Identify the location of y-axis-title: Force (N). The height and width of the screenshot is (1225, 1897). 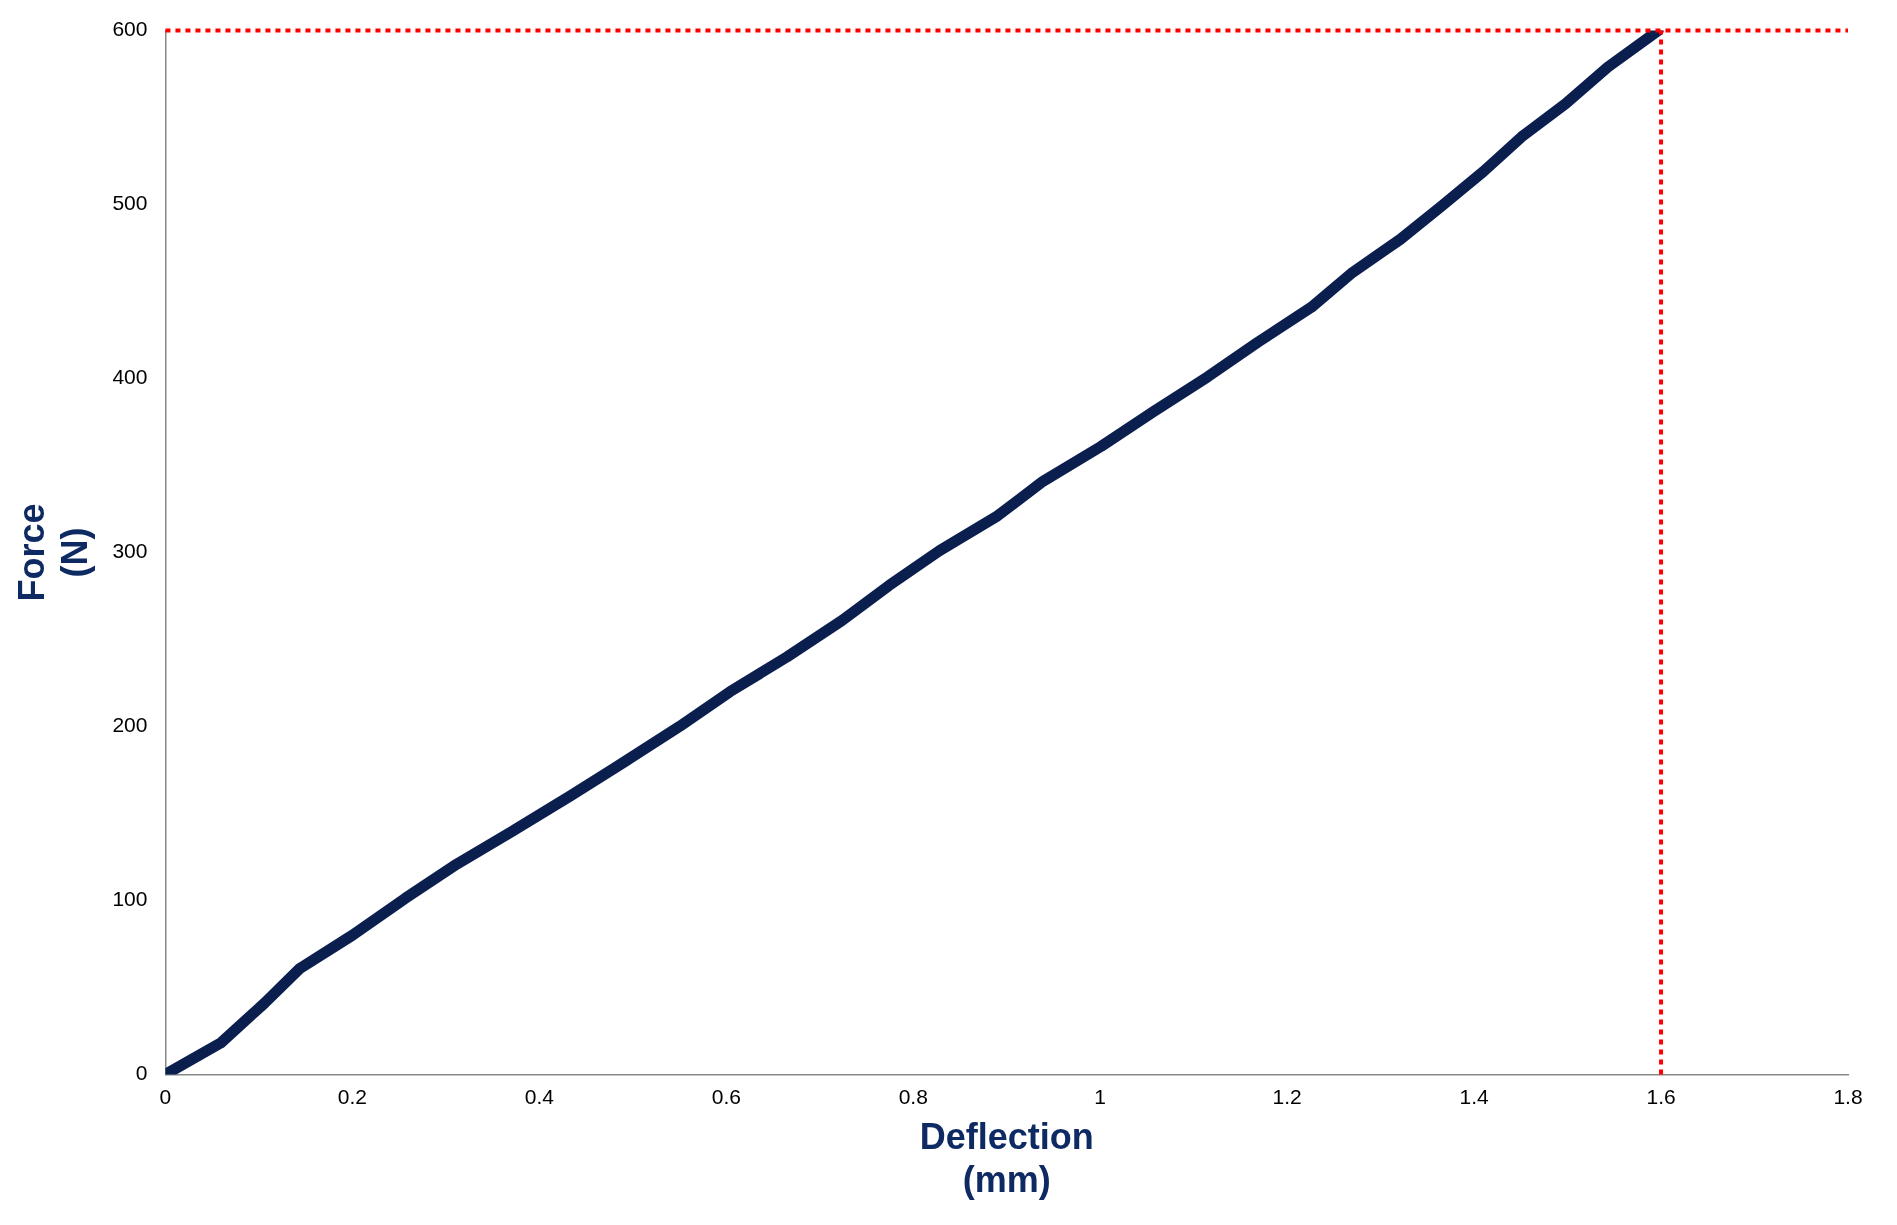
(52, 552).